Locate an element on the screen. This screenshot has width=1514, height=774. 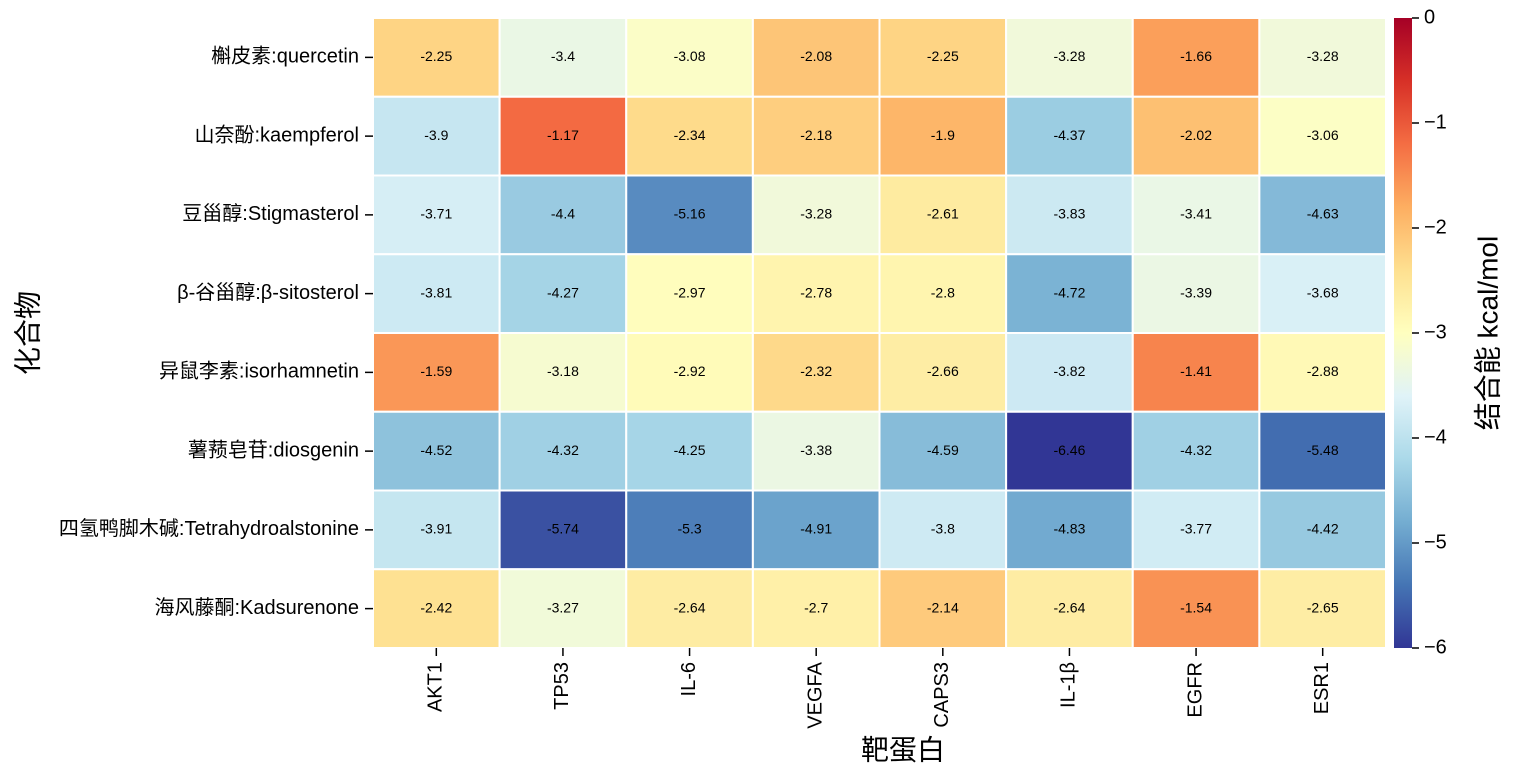
cell-label: -4.4 is located at coordinates (563, 214).